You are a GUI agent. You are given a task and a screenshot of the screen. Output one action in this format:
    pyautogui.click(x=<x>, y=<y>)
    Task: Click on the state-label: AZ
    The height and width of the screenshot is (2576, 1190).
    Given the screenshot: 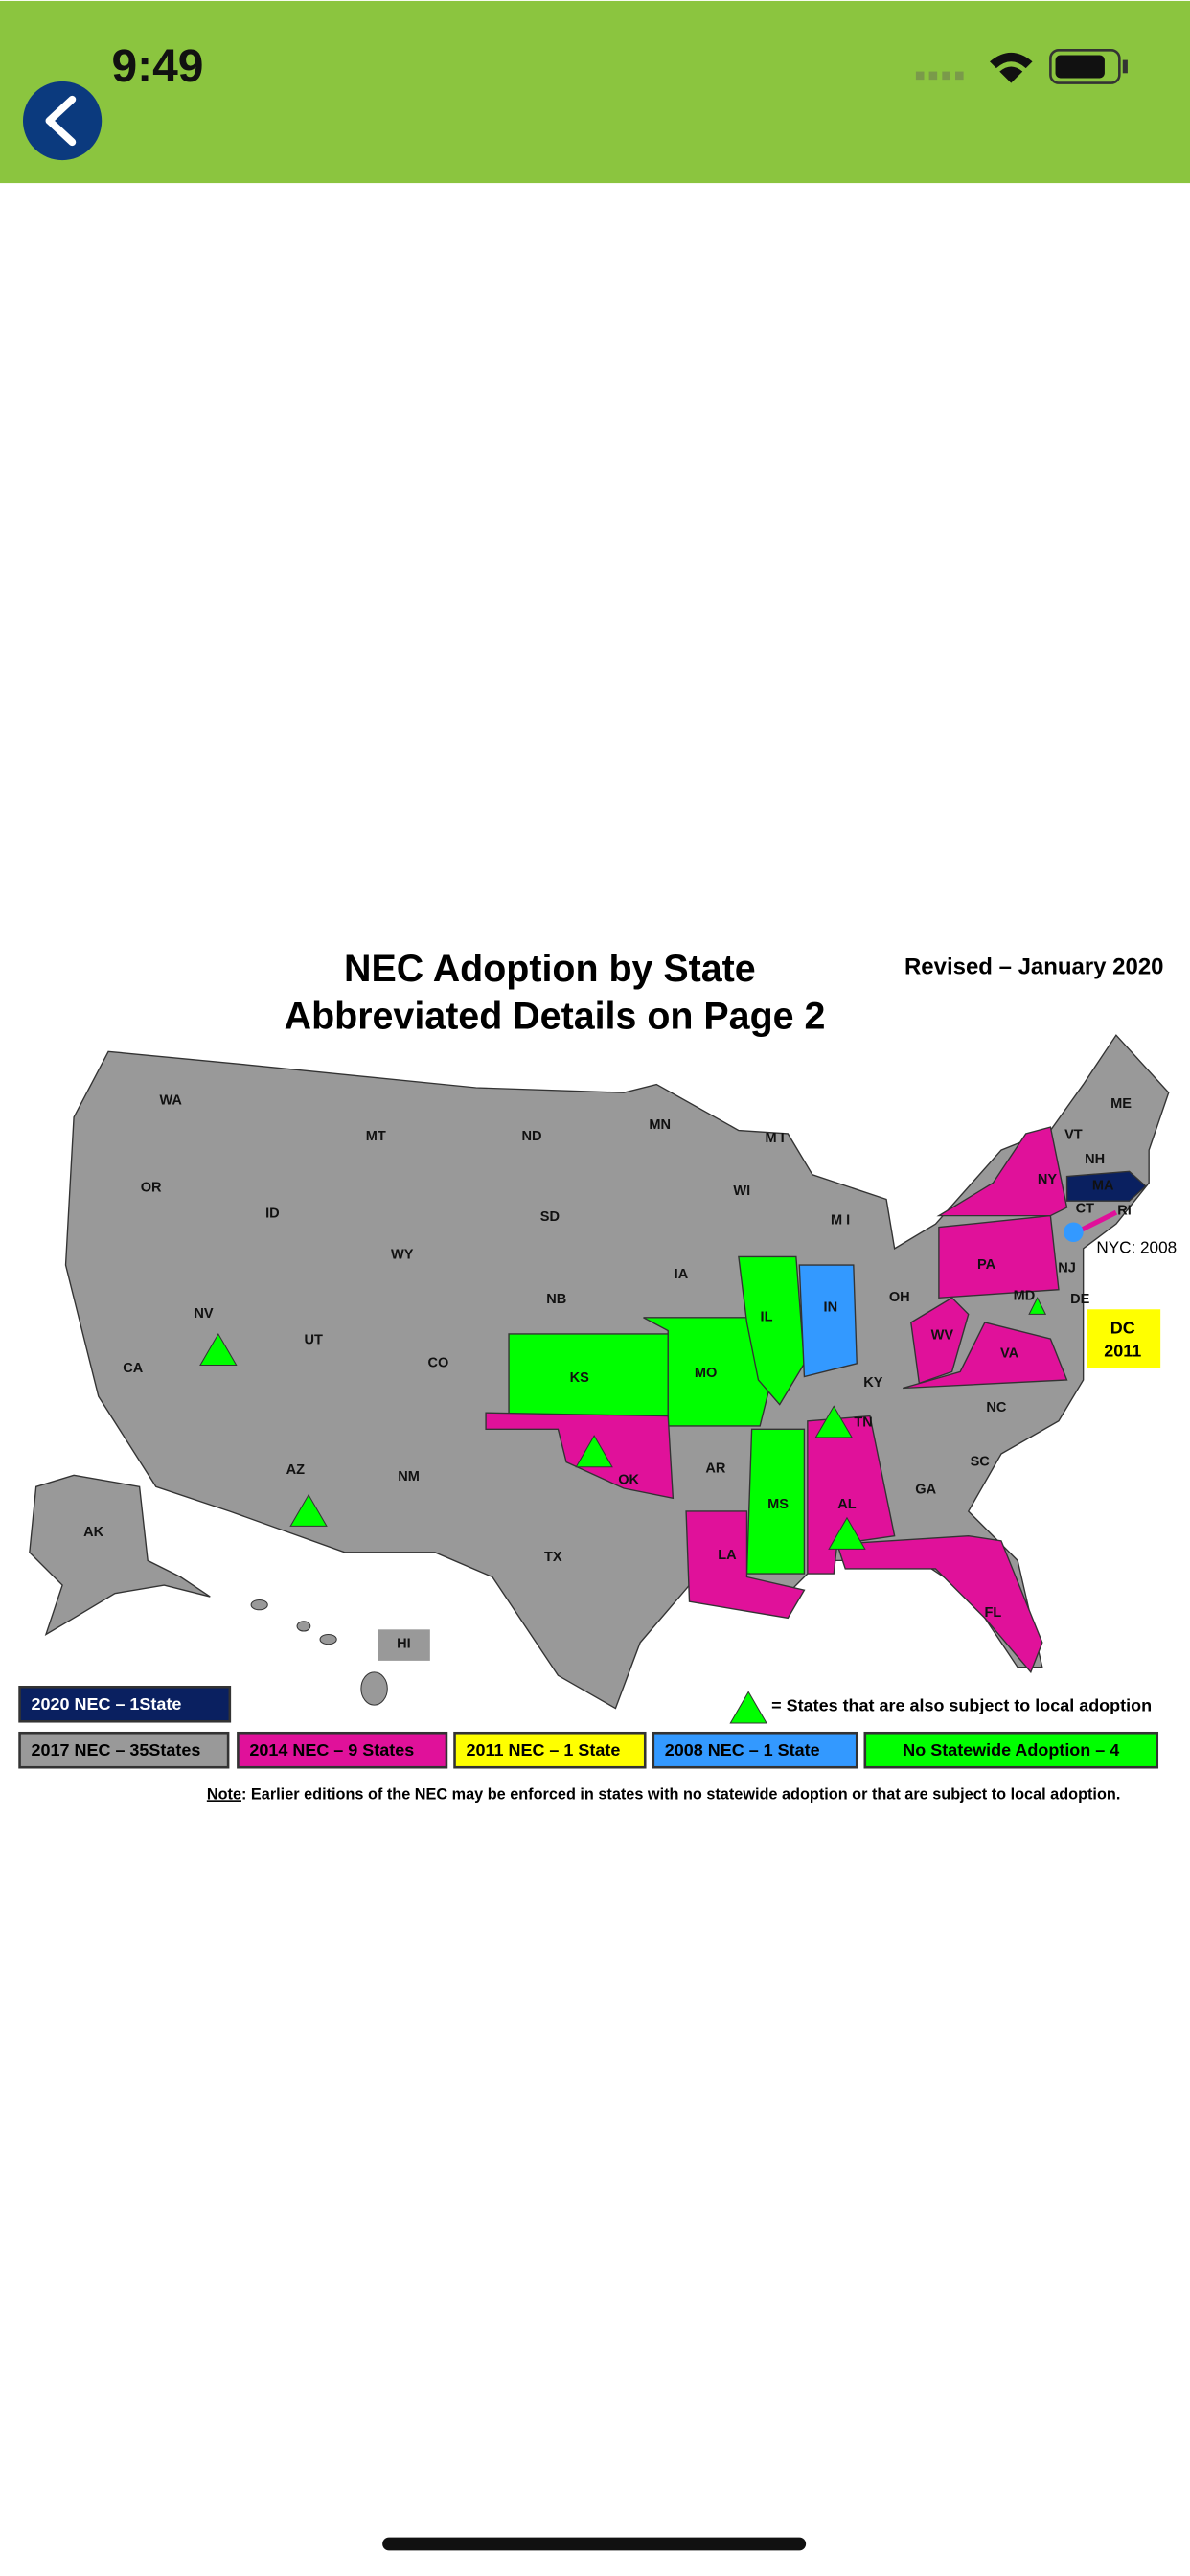 What is the action you would take?
    pyautogui.click(x=296, y=1470)
    